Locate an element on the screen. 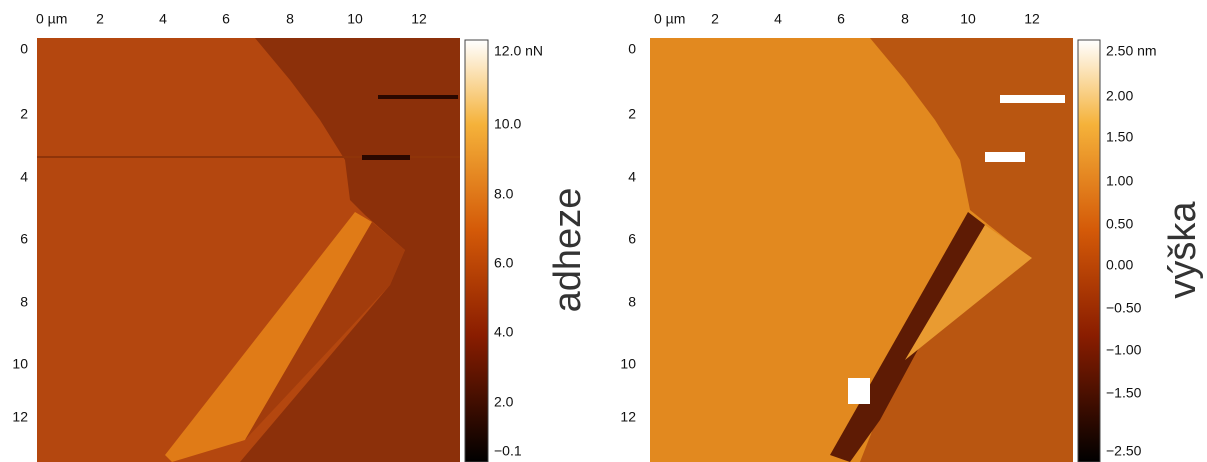 The width and height of the screenshot is (1207, 462). colorbar-tick-label: 8.0 is located at coordinates (504, 194).